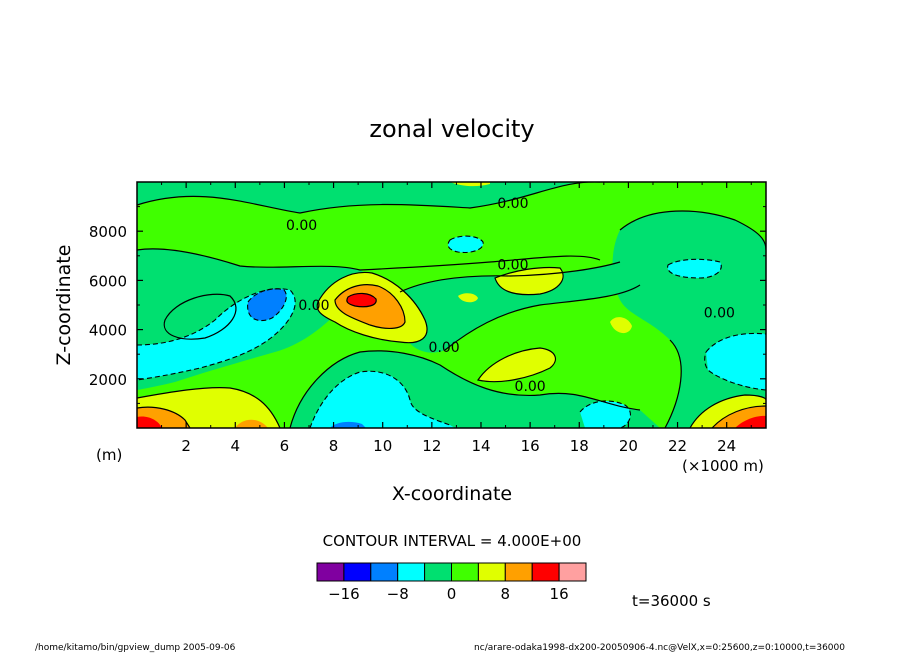 Image resolution: width=904 pixels, height=654 pixels. I want to click on region-neg12-bottom, so click(348, 424).